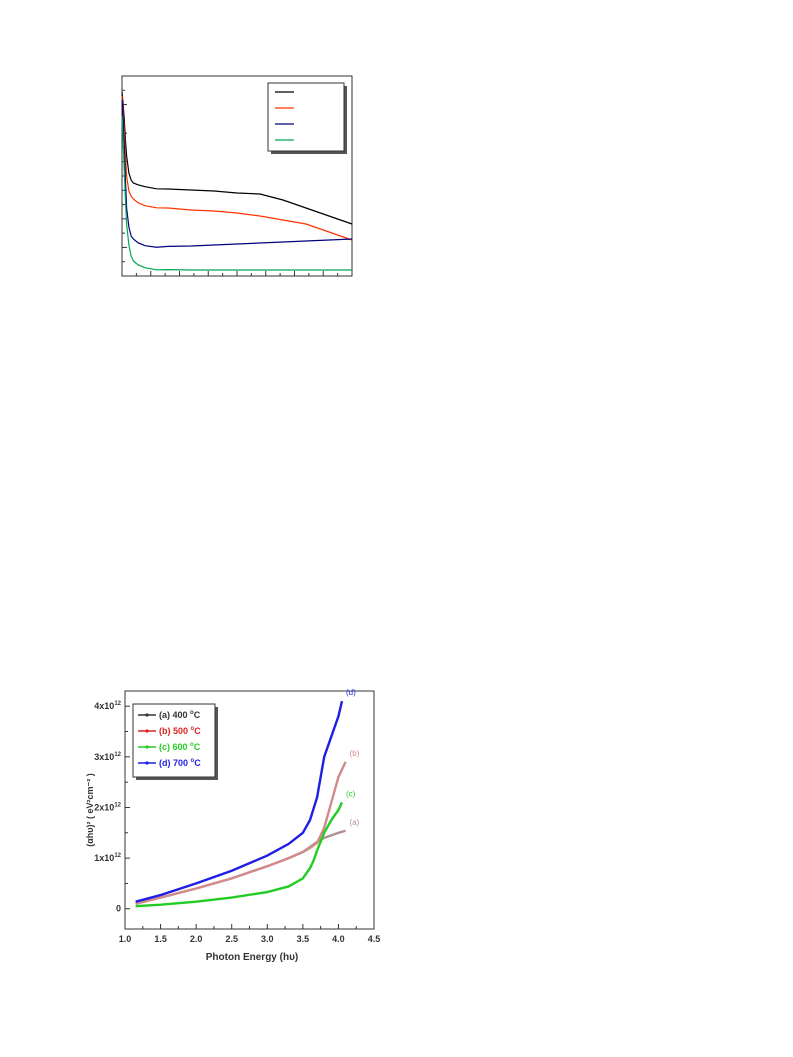  I want to click on top-line-chart, so click(237, 176).